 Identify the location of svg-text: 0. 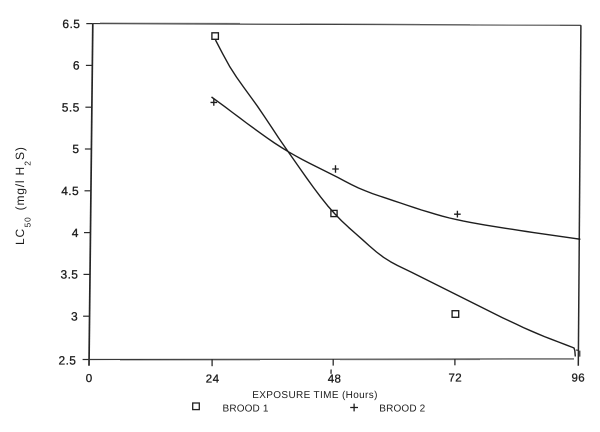
(89, 379).